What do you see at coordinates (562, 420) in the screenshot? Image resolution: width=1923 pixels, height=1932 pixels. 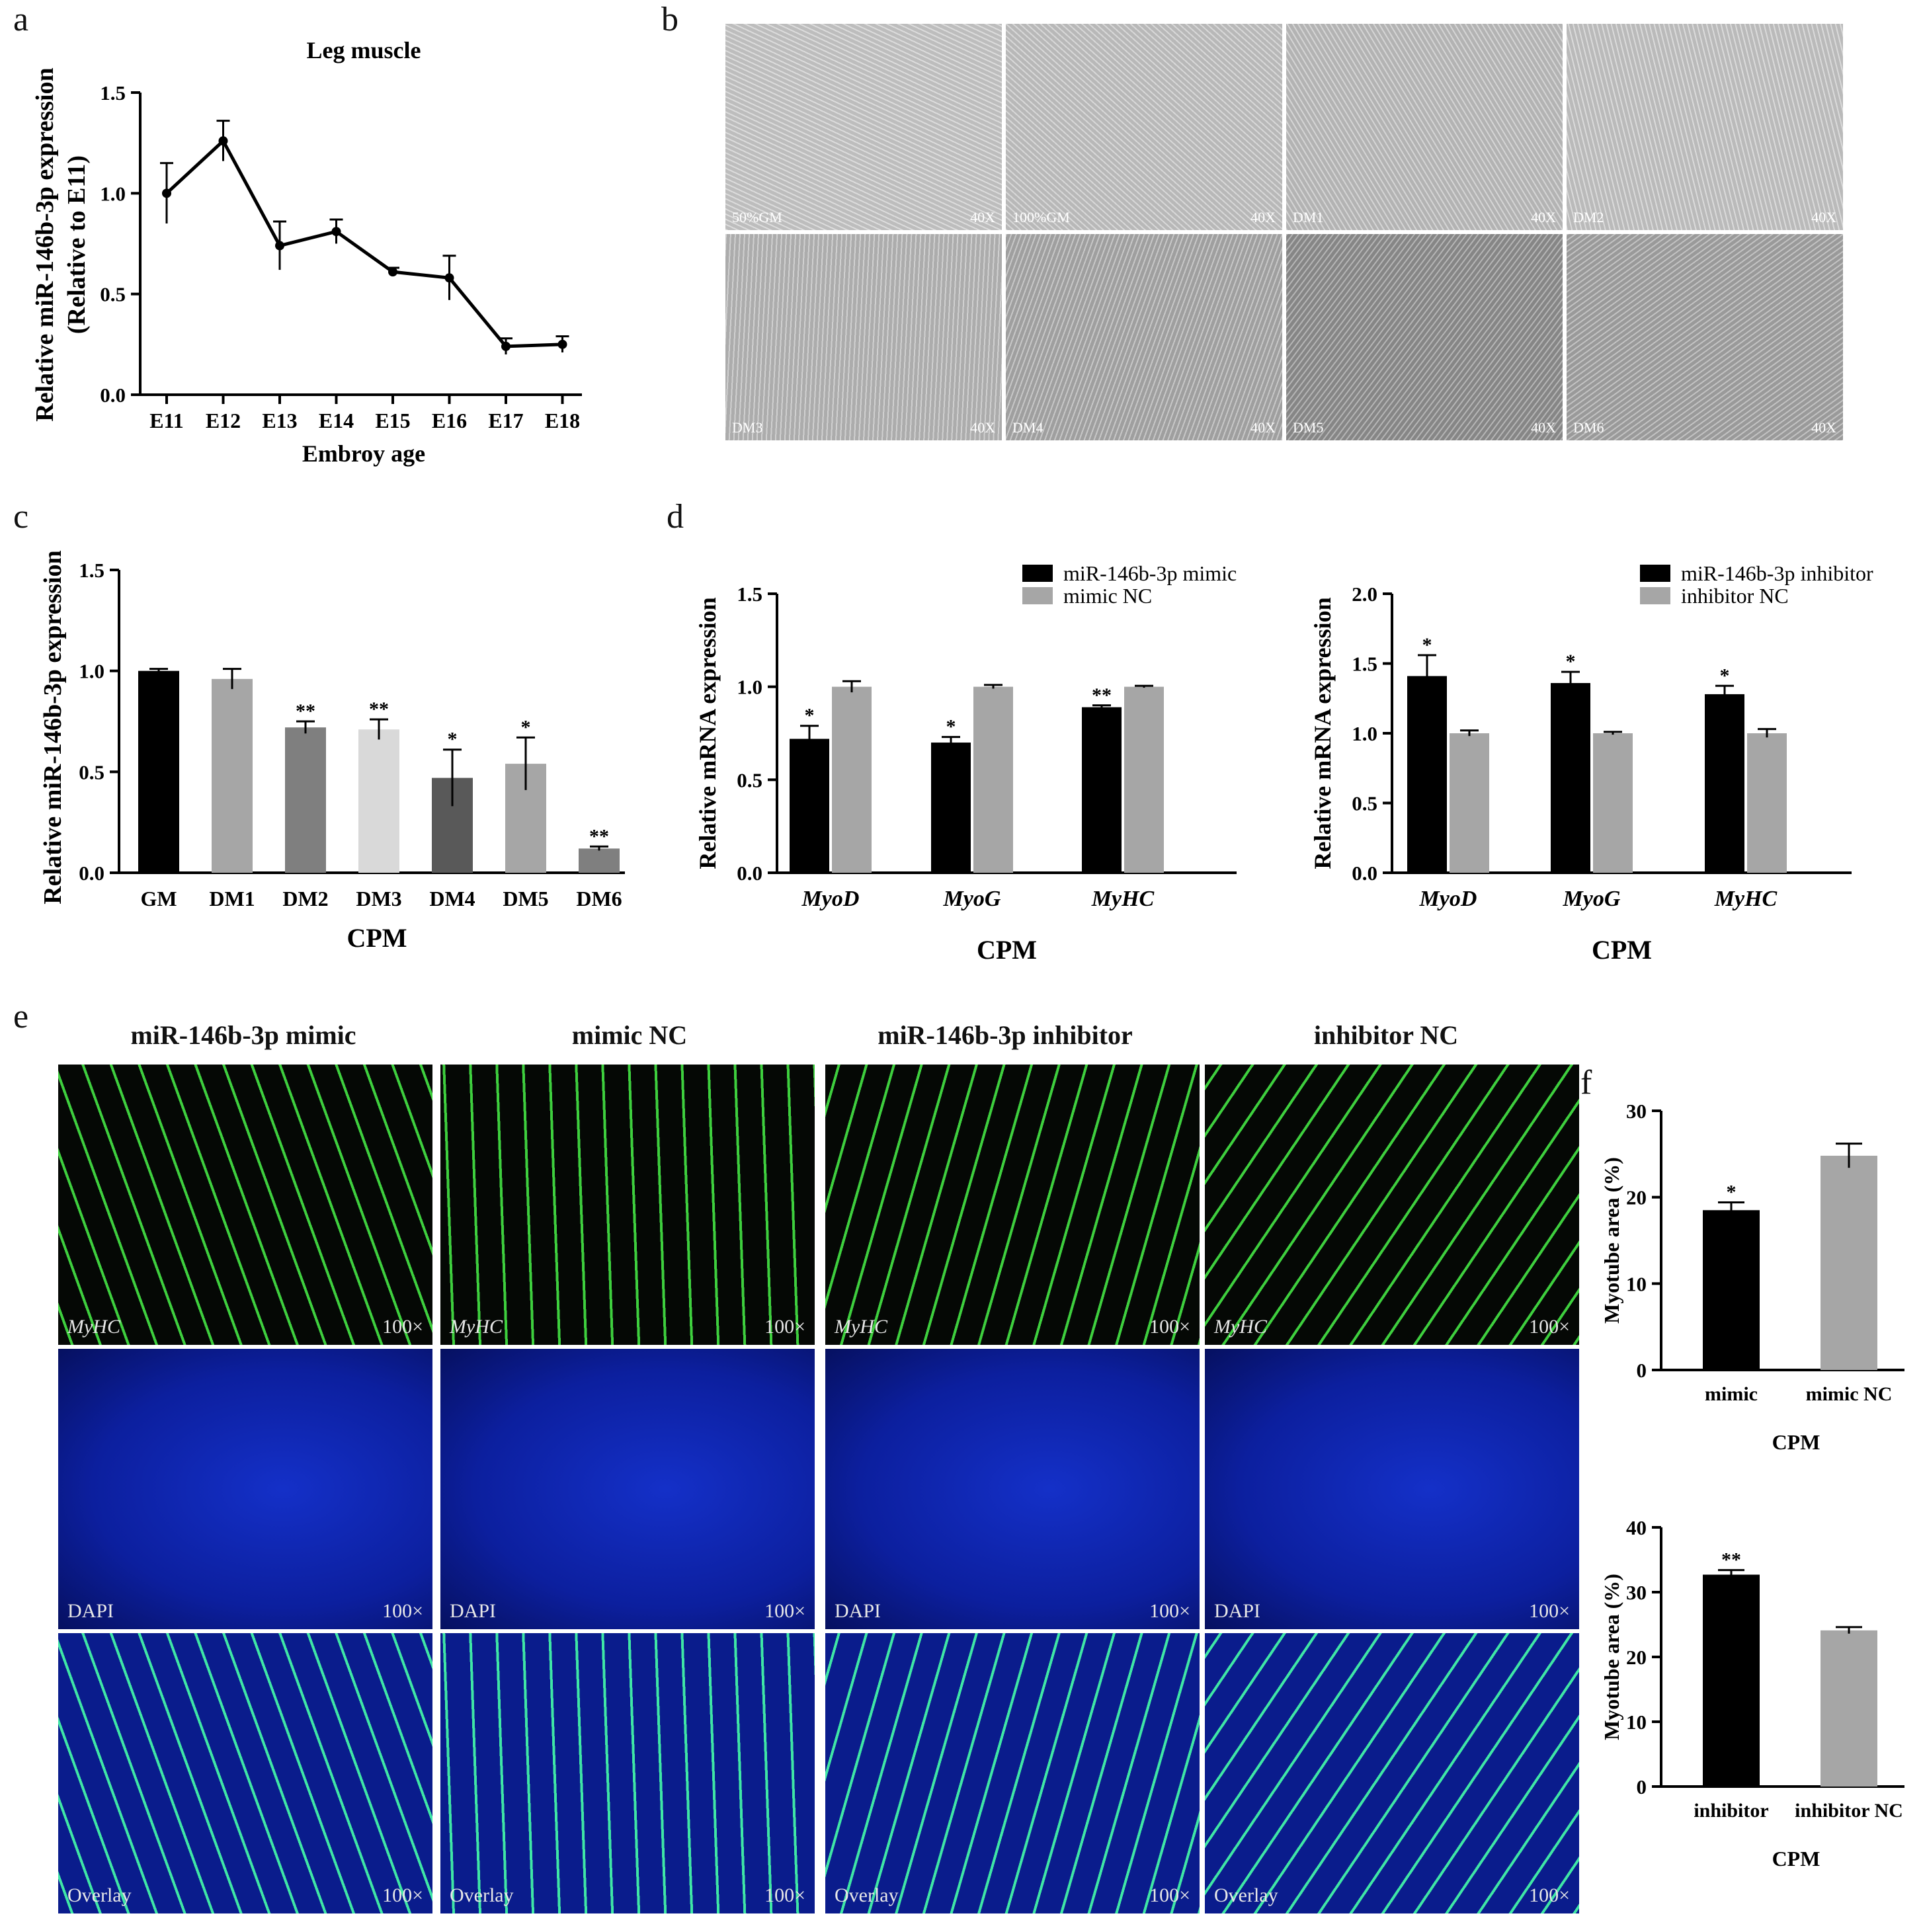 I see `a-xtick-label: E18` at bounding box center [562, 420].